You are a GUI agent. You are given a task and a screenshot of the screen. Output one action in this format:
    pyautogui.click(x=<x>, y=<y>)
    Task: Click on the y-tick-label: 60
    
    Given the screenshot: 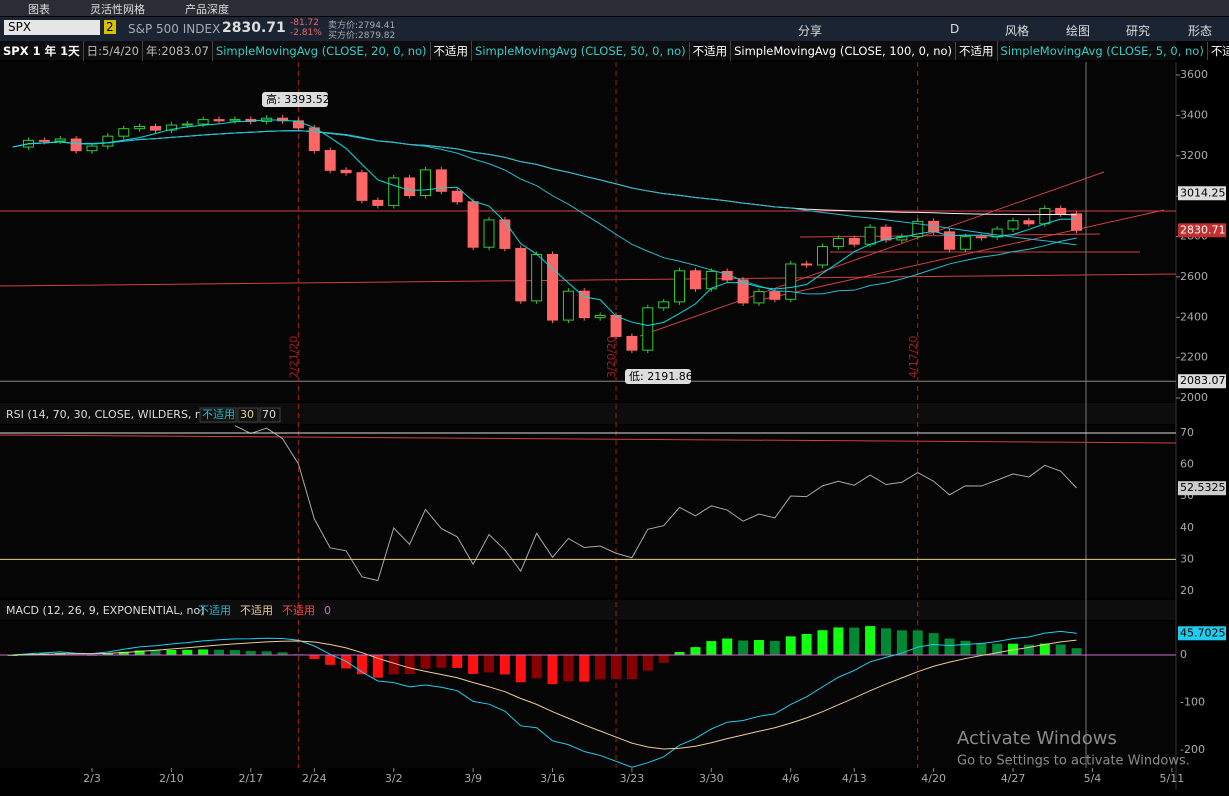 What is the action you would take?
    pyautogui.click(x=1187, y=464)
    